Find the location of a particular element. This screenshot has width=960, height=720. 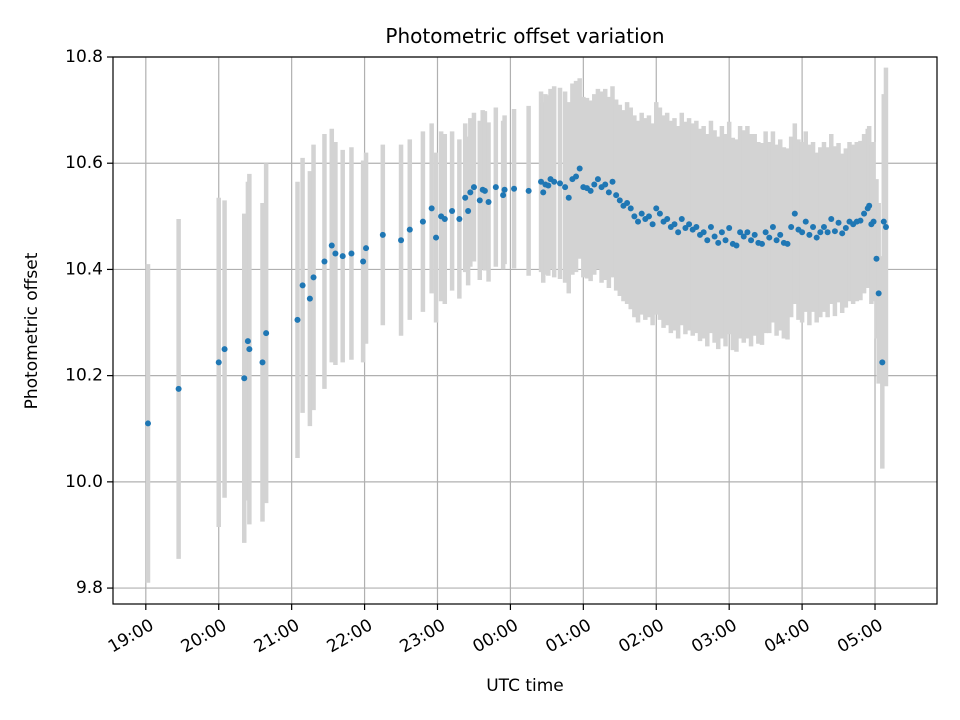

y-tick-label: 10.6 is located at coordinates (84, 163).